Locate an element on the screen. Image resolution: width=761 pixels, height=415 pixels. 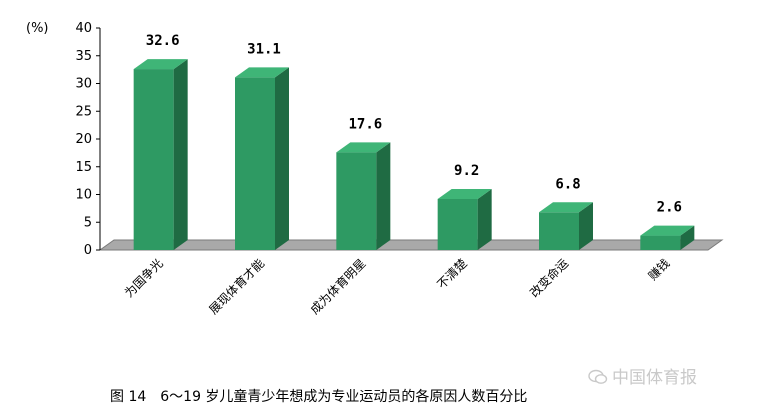
bar-value-label: 2.6 is located at coordinates (669, 208).